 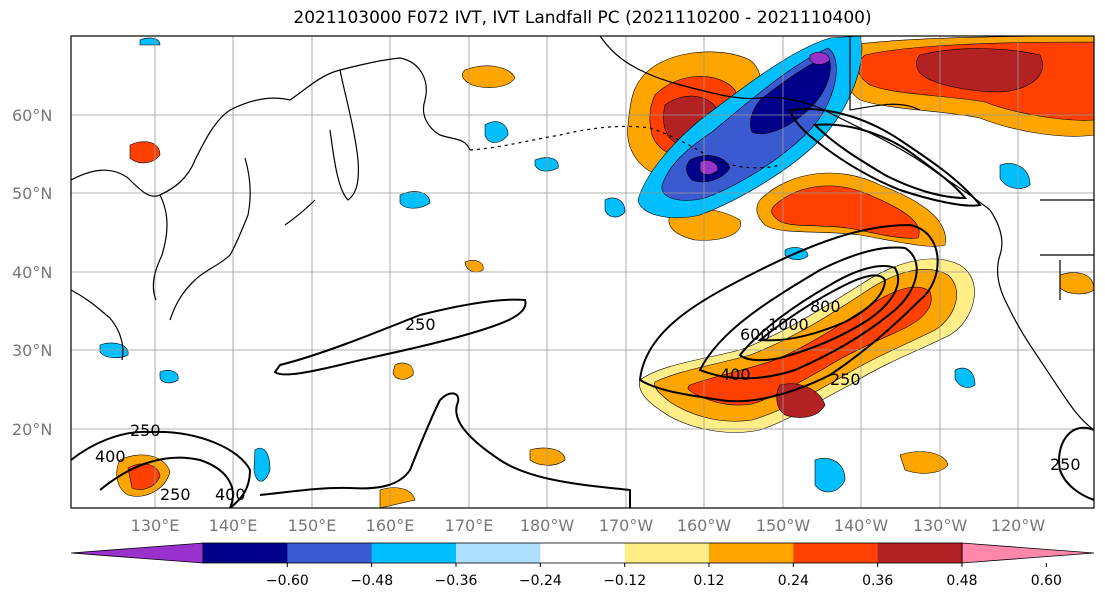 I want to click on lon-label: 160°W, so click(x=704, y=525).